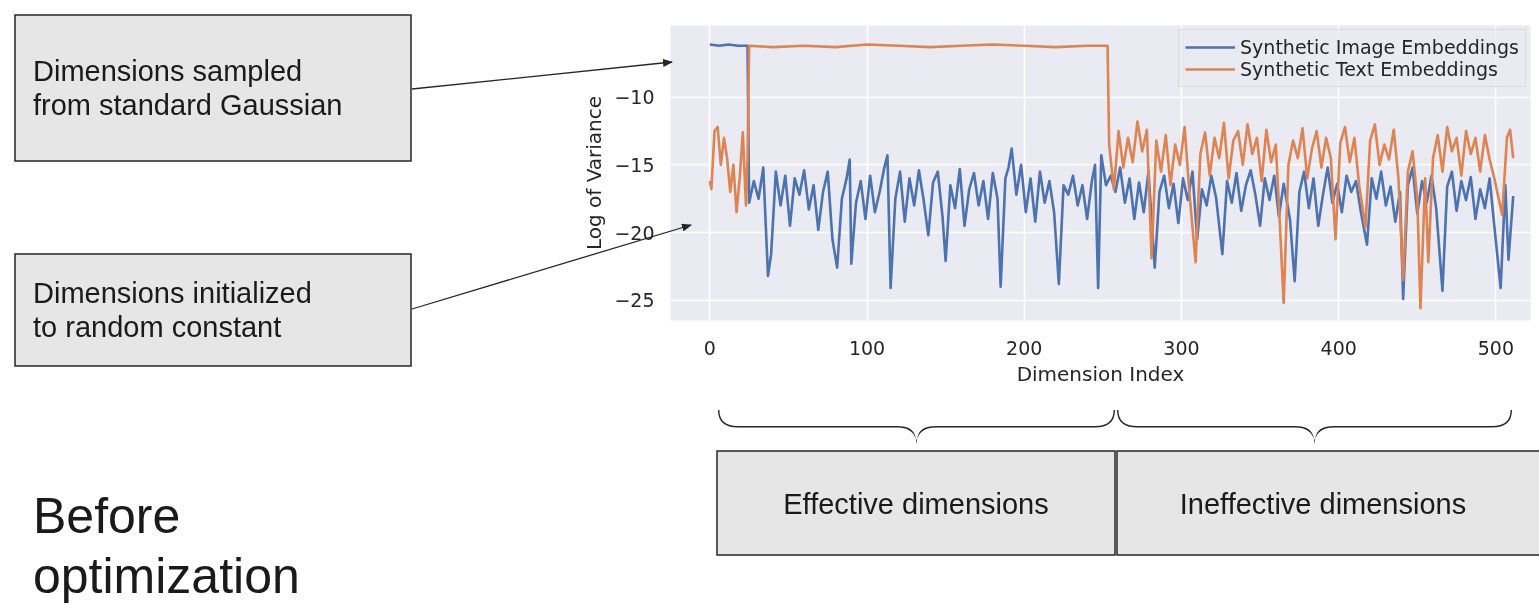 This screenshot has height=613, width=1539. I want to click on y-tick-label: −20, so click(634, 232).